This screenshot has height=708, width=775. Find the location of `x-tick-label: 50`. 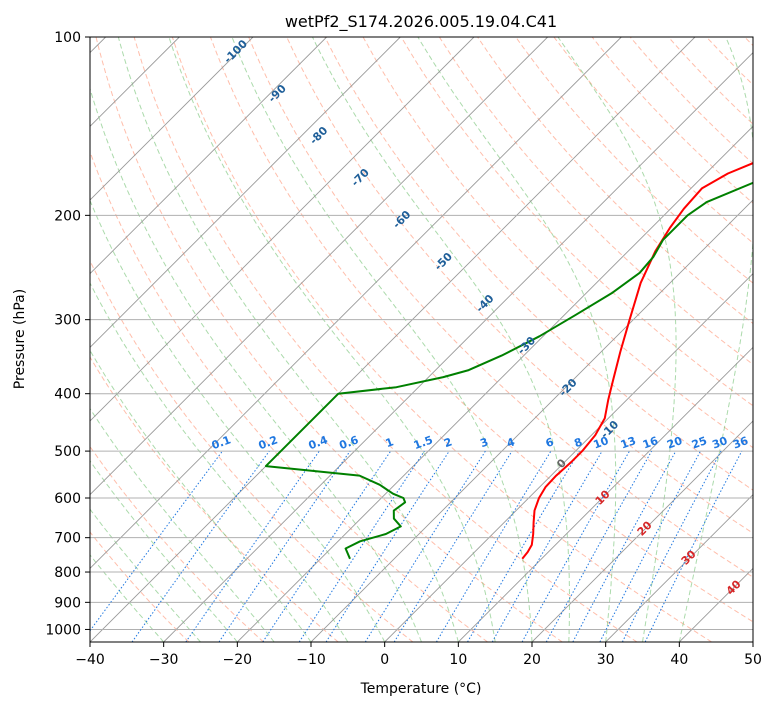

x-tick-label: 50 is located at coordinates (753, 660).